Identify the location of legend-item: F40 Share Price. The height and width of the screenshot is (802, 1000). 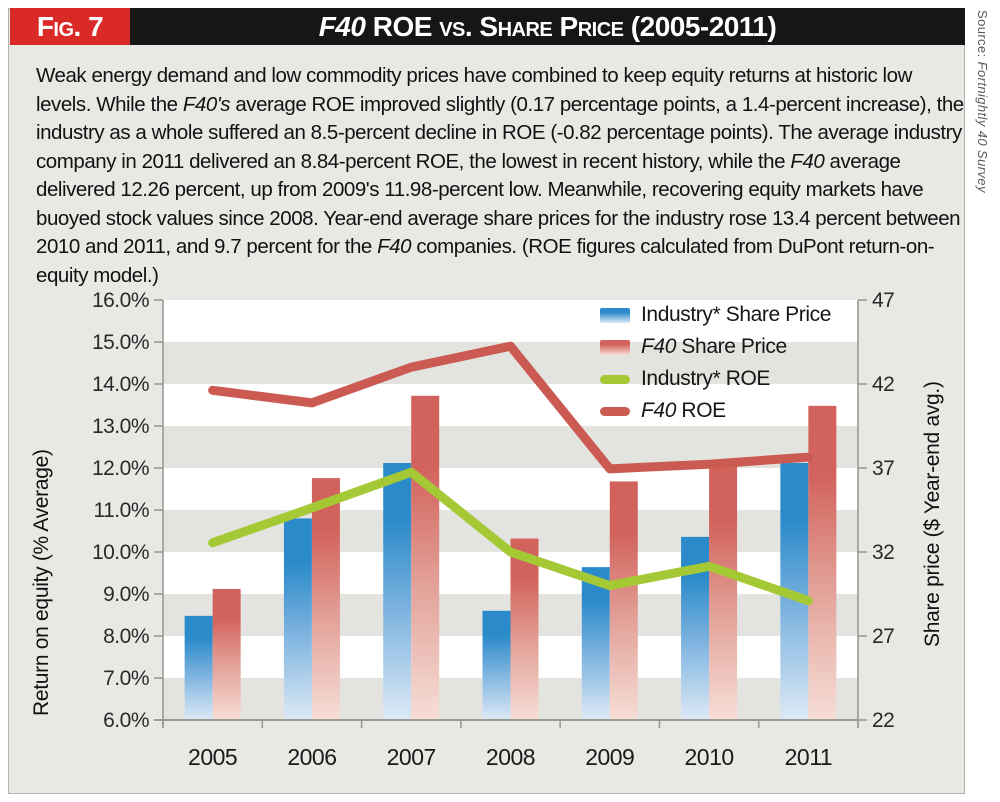
(715, 347).